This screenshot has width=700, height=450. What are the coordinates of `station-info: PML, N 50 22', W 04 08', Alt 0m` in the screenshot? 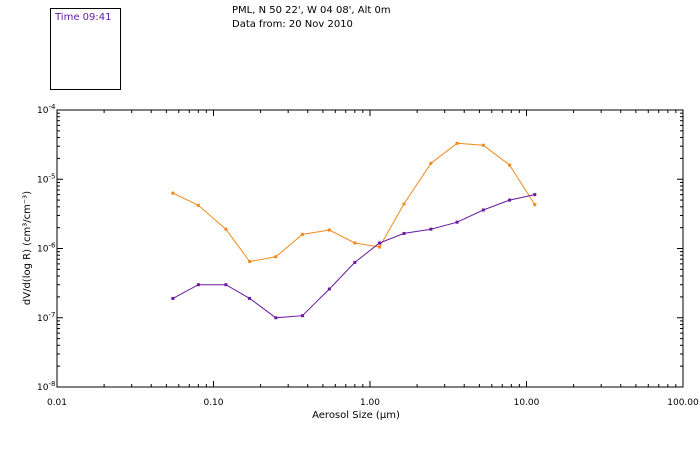 It's located at (311, 10).